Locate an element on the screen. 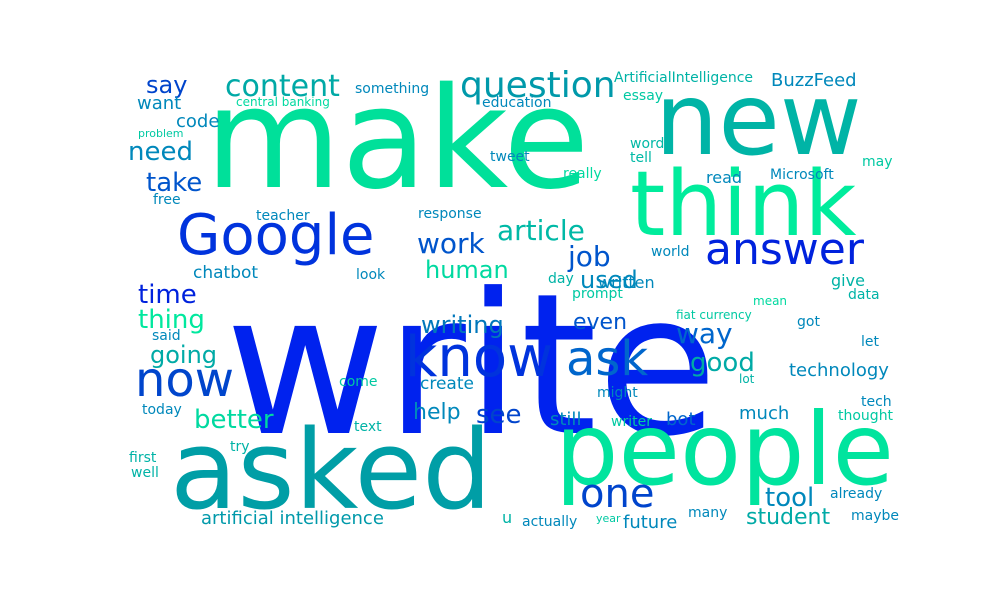 Image resolution: width=1000 pixels, height=600 pixels. word-google: Google is located at coordinates (276, 235).